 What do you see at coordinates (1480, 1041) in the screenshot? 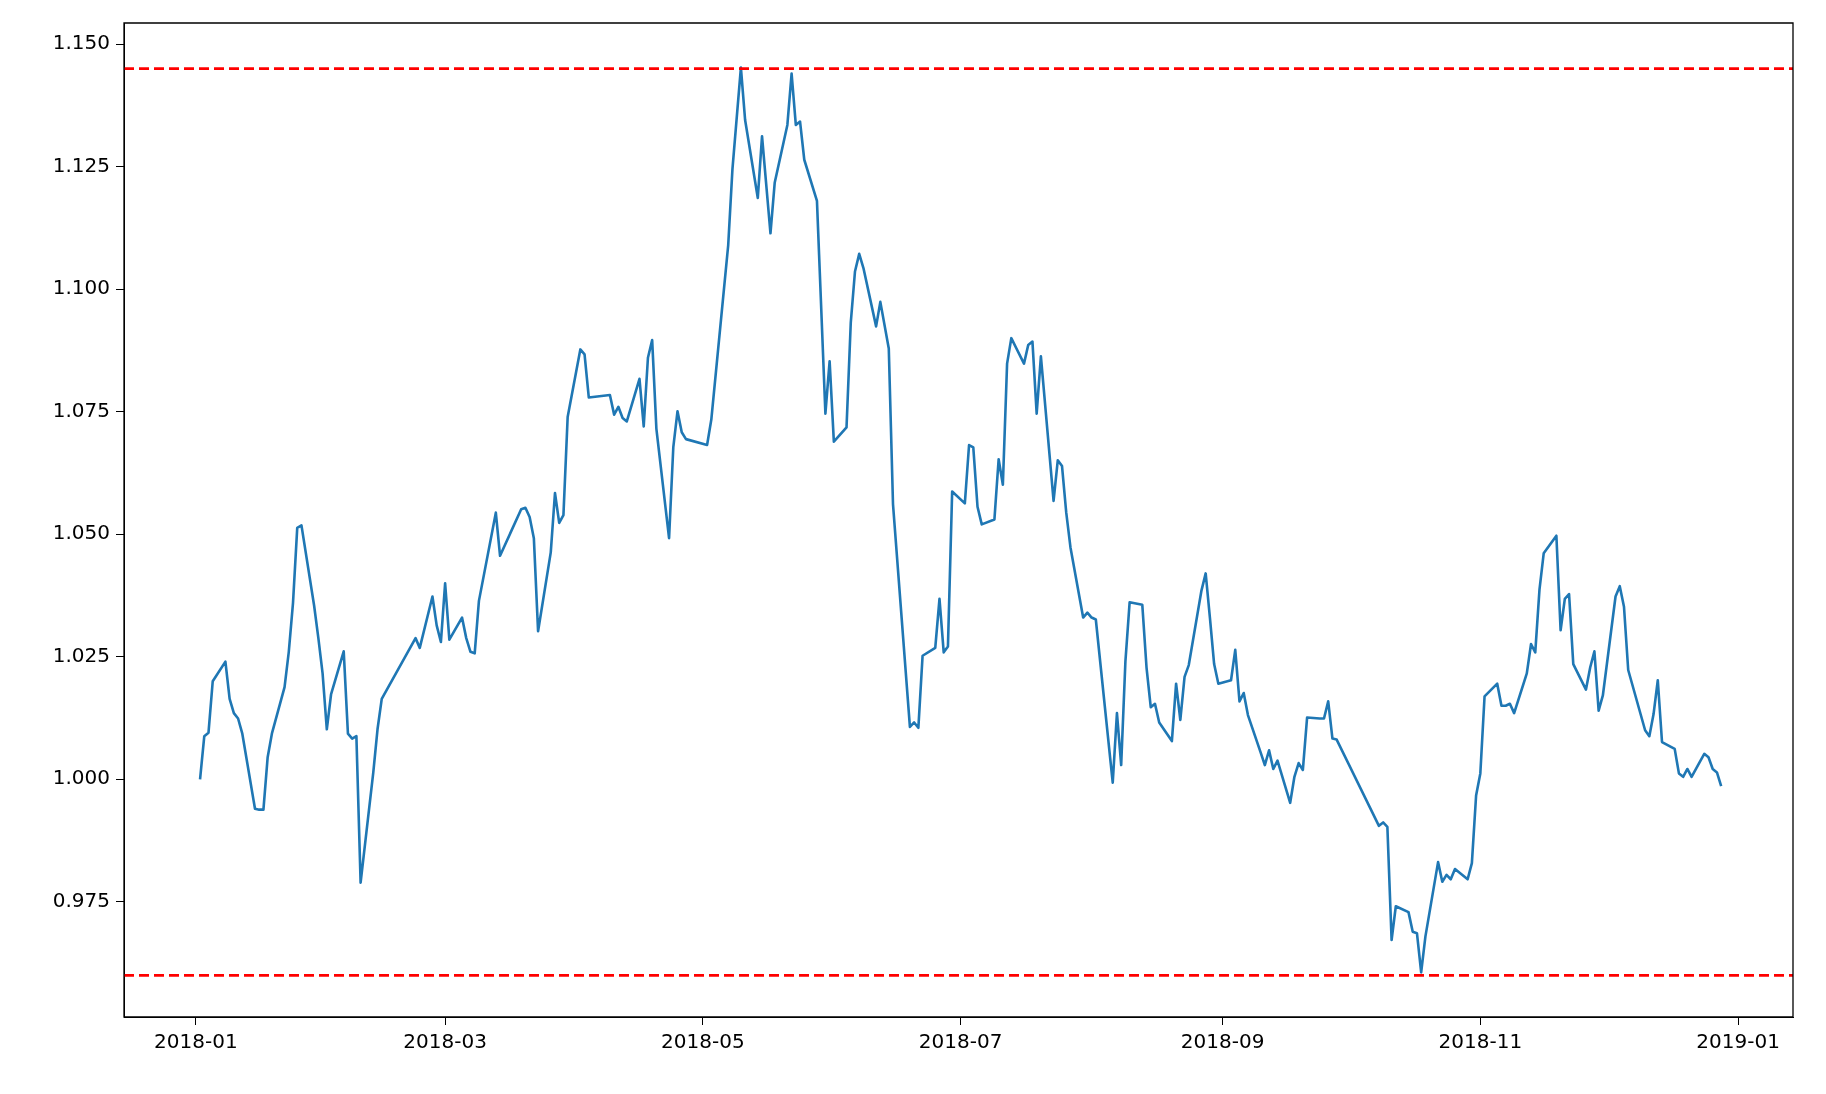
I see `x-tick-label: 2018-11` at bounding box center [1480, 1041].